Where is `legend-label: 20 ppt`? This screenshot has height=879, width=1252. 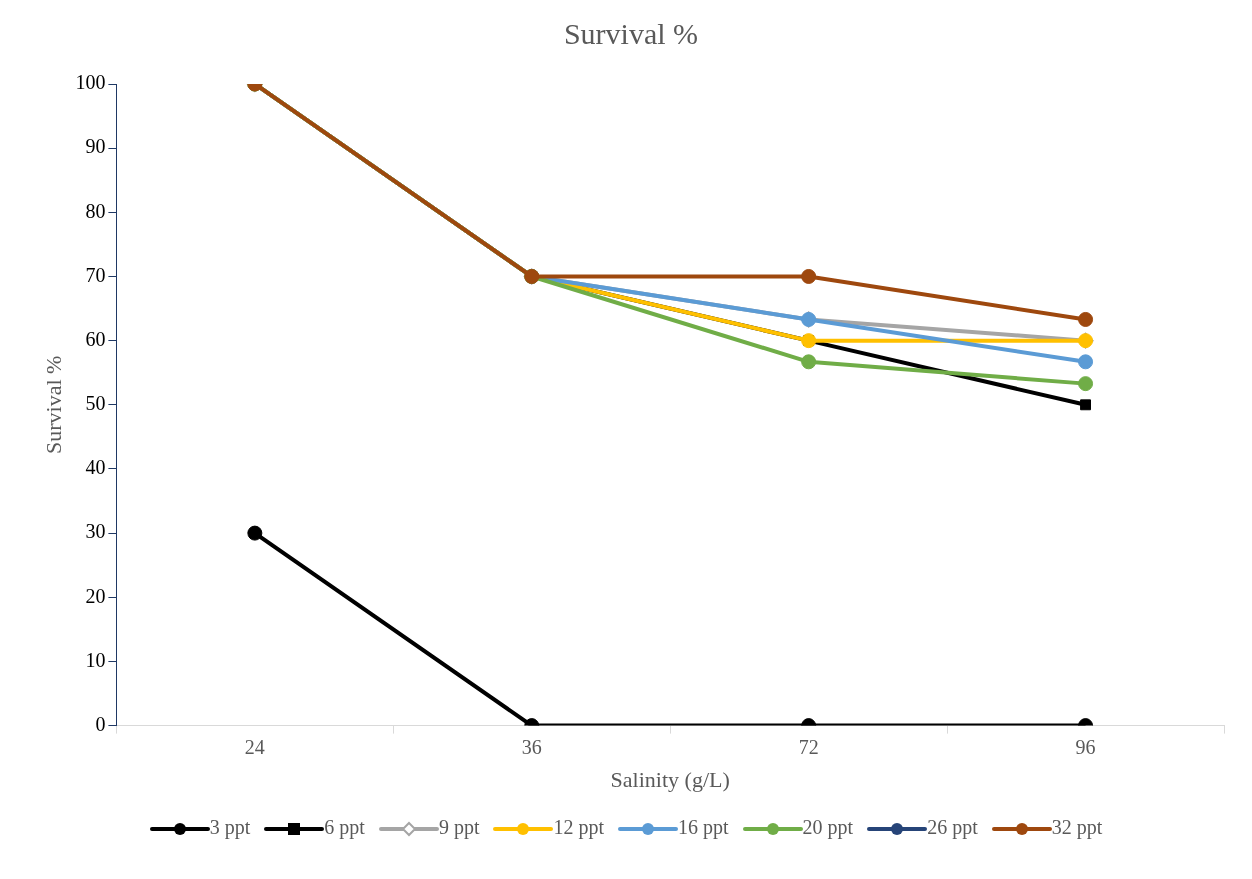
legend-label: 20 ppt is located at coordinates (827, 827).